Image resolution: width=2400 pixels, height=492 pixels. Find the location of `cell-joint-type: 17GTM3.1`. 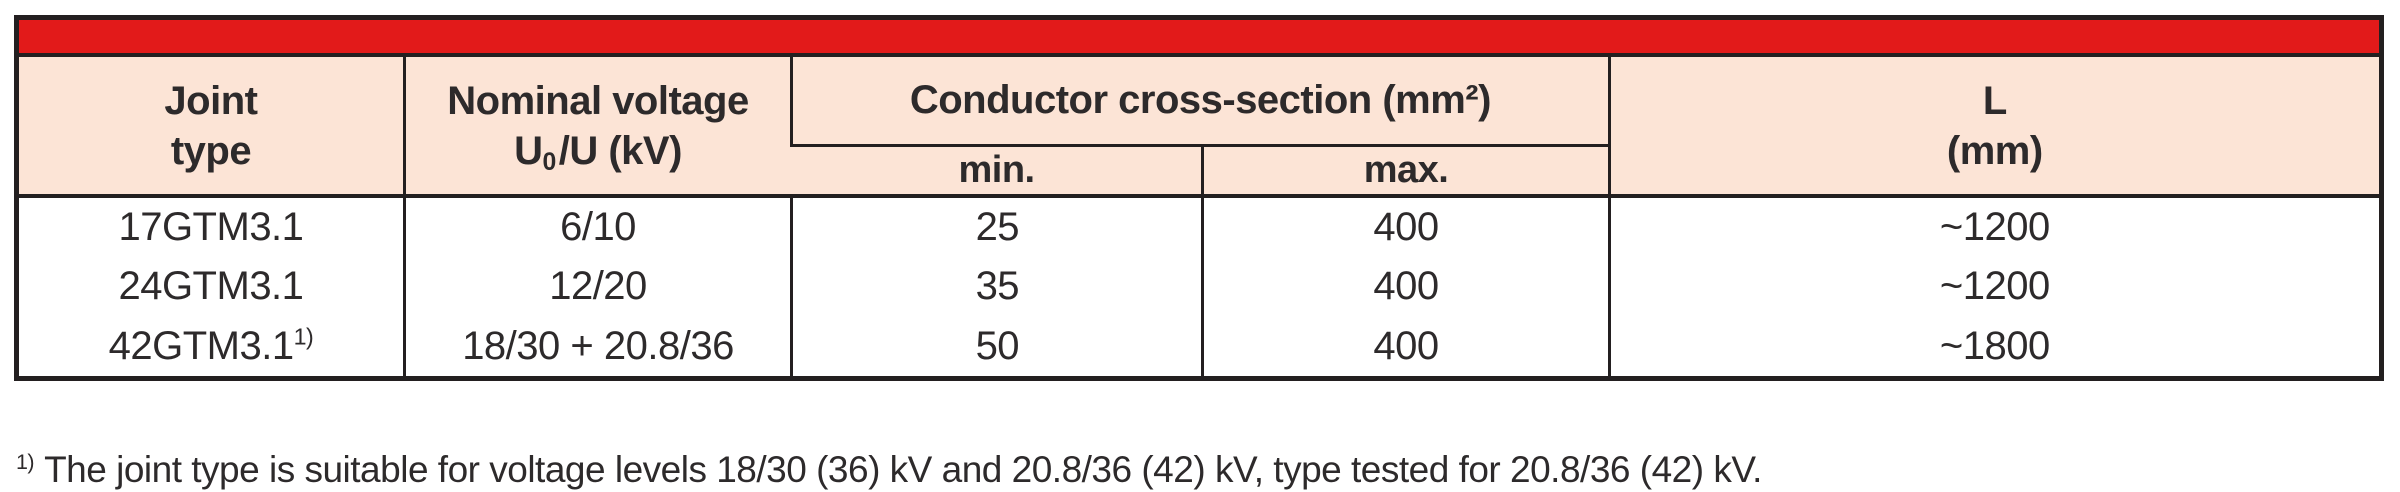

cell-joint-type: 17GTM3.1 is located at coordinates (212, 225).